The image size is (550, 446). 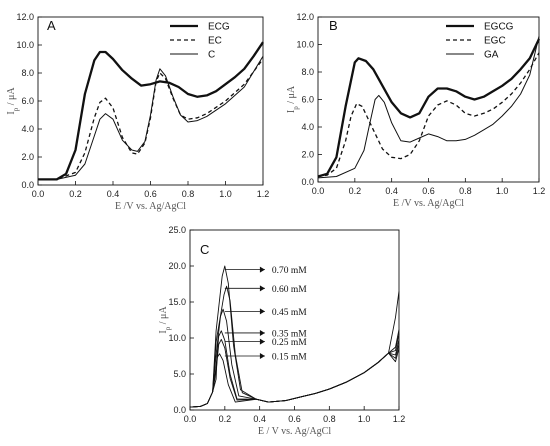 What do you see at coordinates (428, 115) in the screenshot?
I see `series-line-egc` at bounding box center [428, 115].